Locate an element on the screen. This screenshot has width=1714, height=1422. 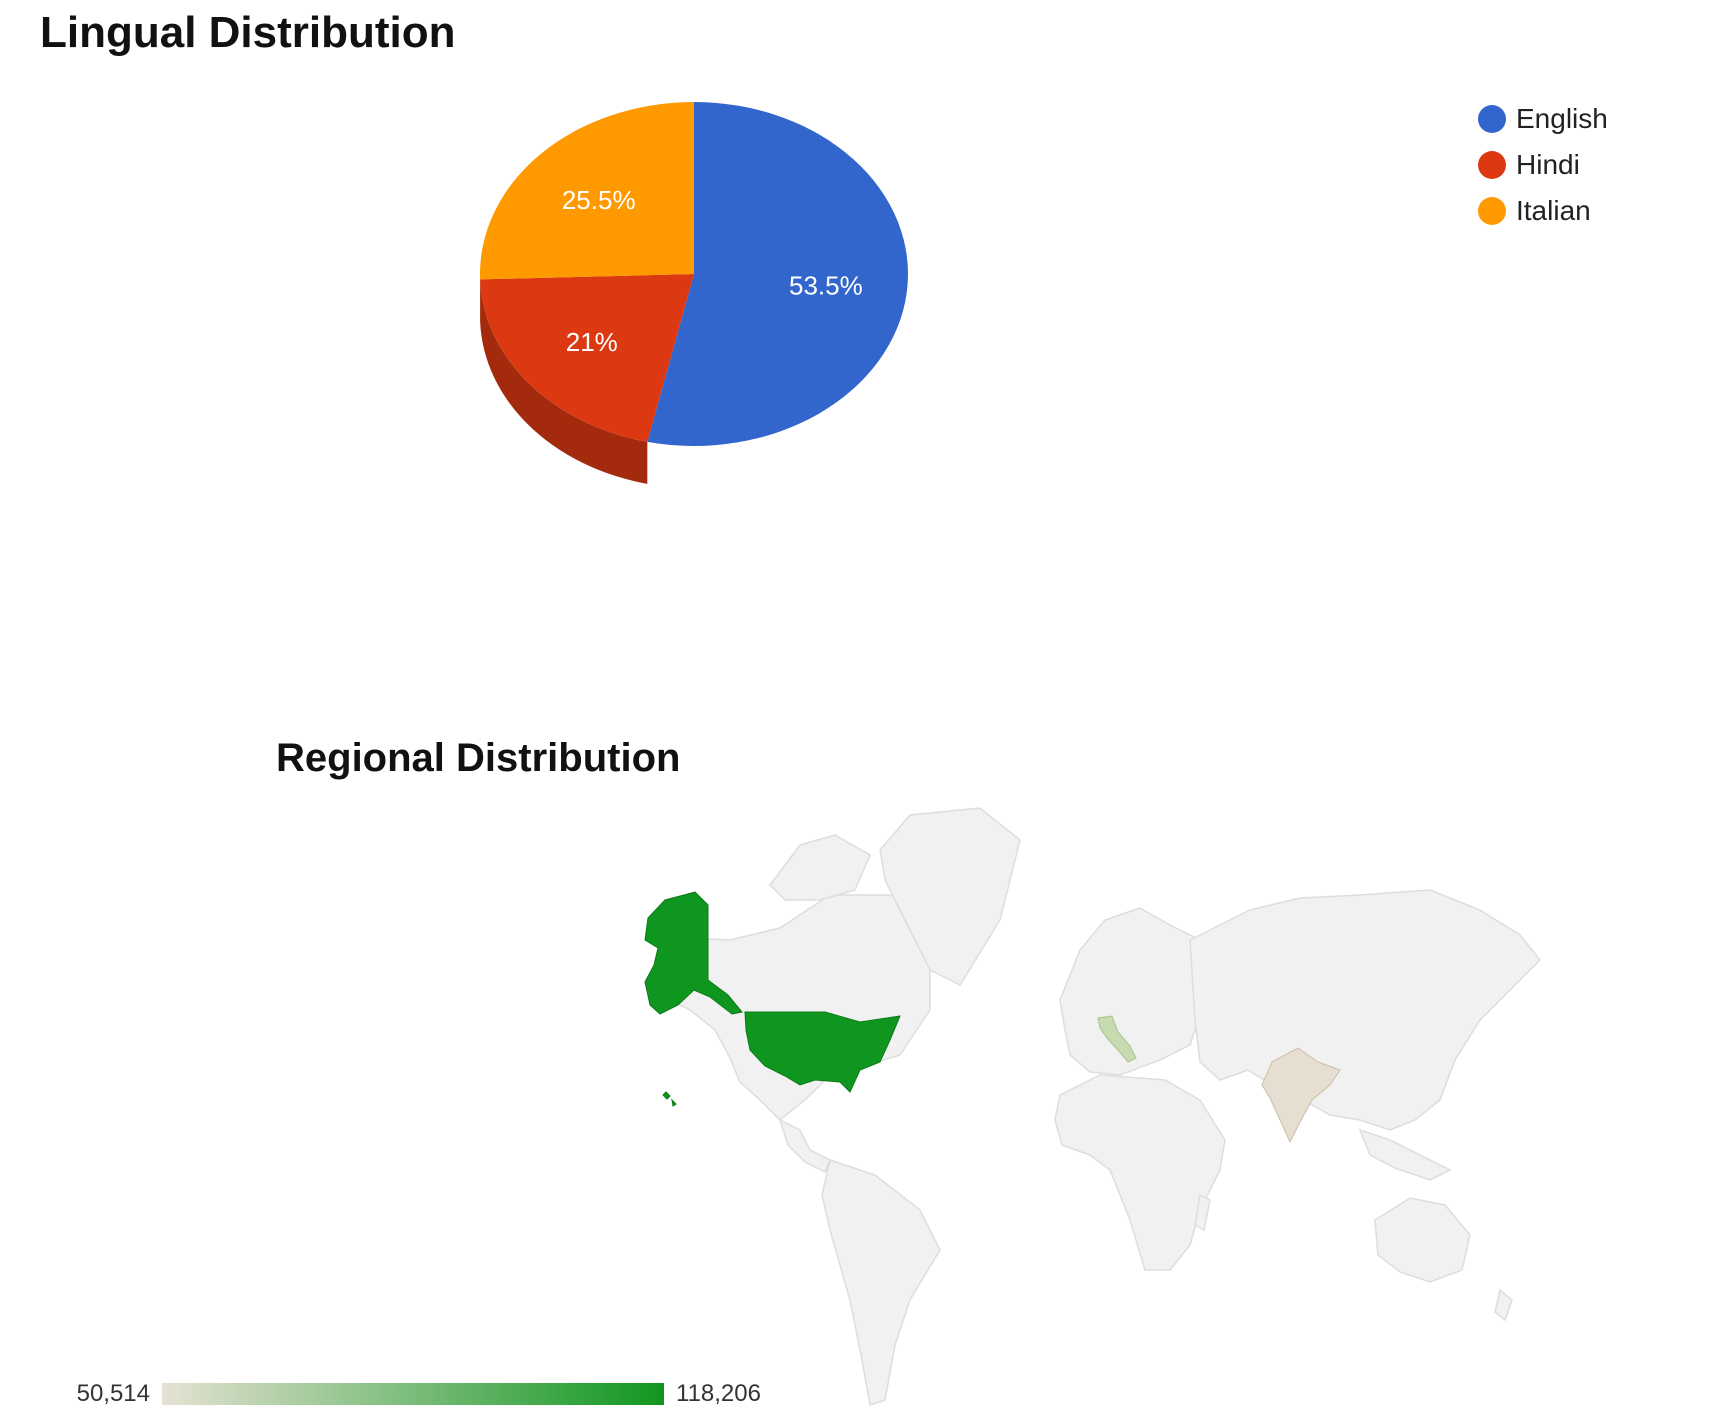
lingual-distribution-title: Lingual Distribution is located at coordinates (248, 32).